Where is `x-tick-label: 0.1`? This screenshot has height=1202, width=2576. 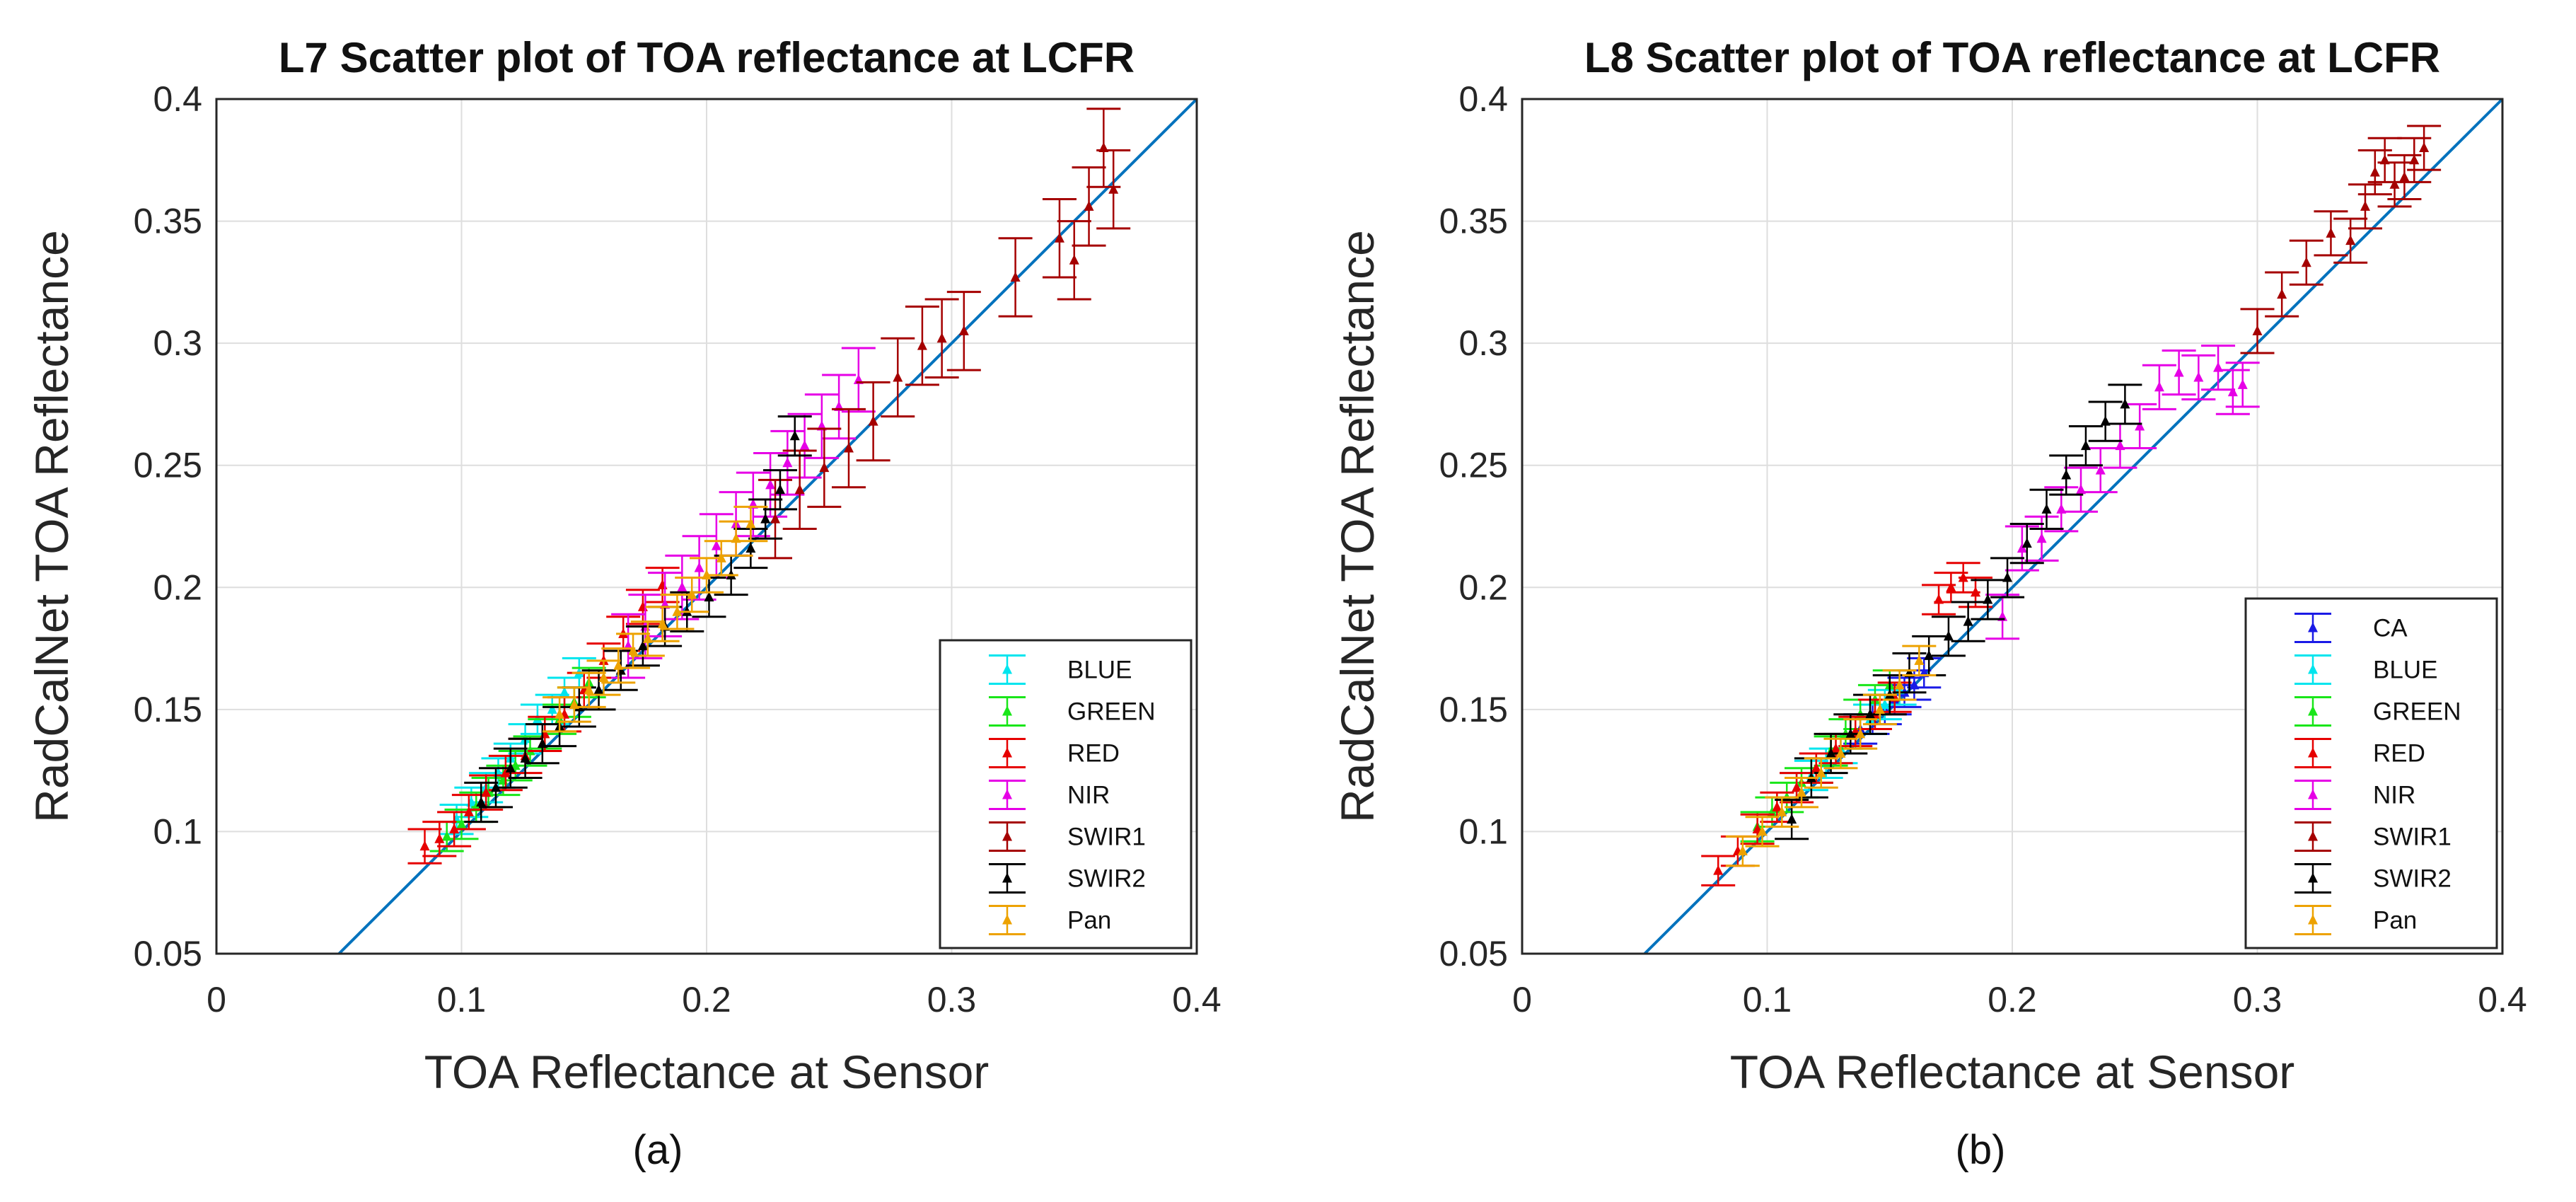
x-tick-label: 0.1 is located at coordinates (1767, 999).